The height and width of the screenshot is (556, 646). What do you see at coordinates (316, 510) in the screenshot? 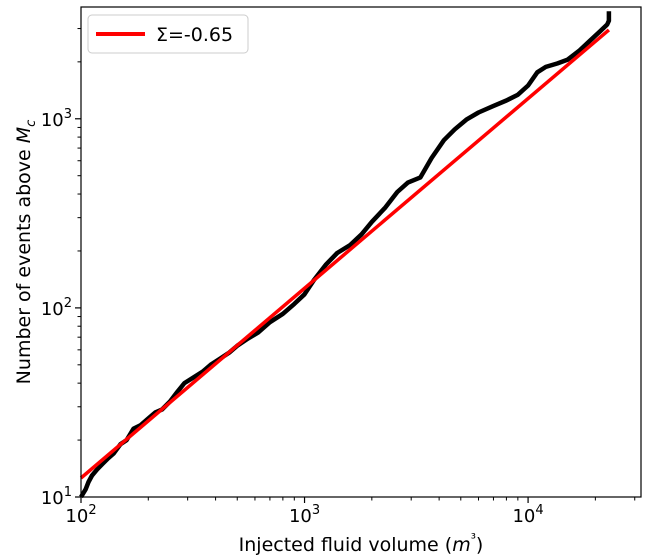
I see `x-tick-label-exp: 3` at bounding box center [316, 510].